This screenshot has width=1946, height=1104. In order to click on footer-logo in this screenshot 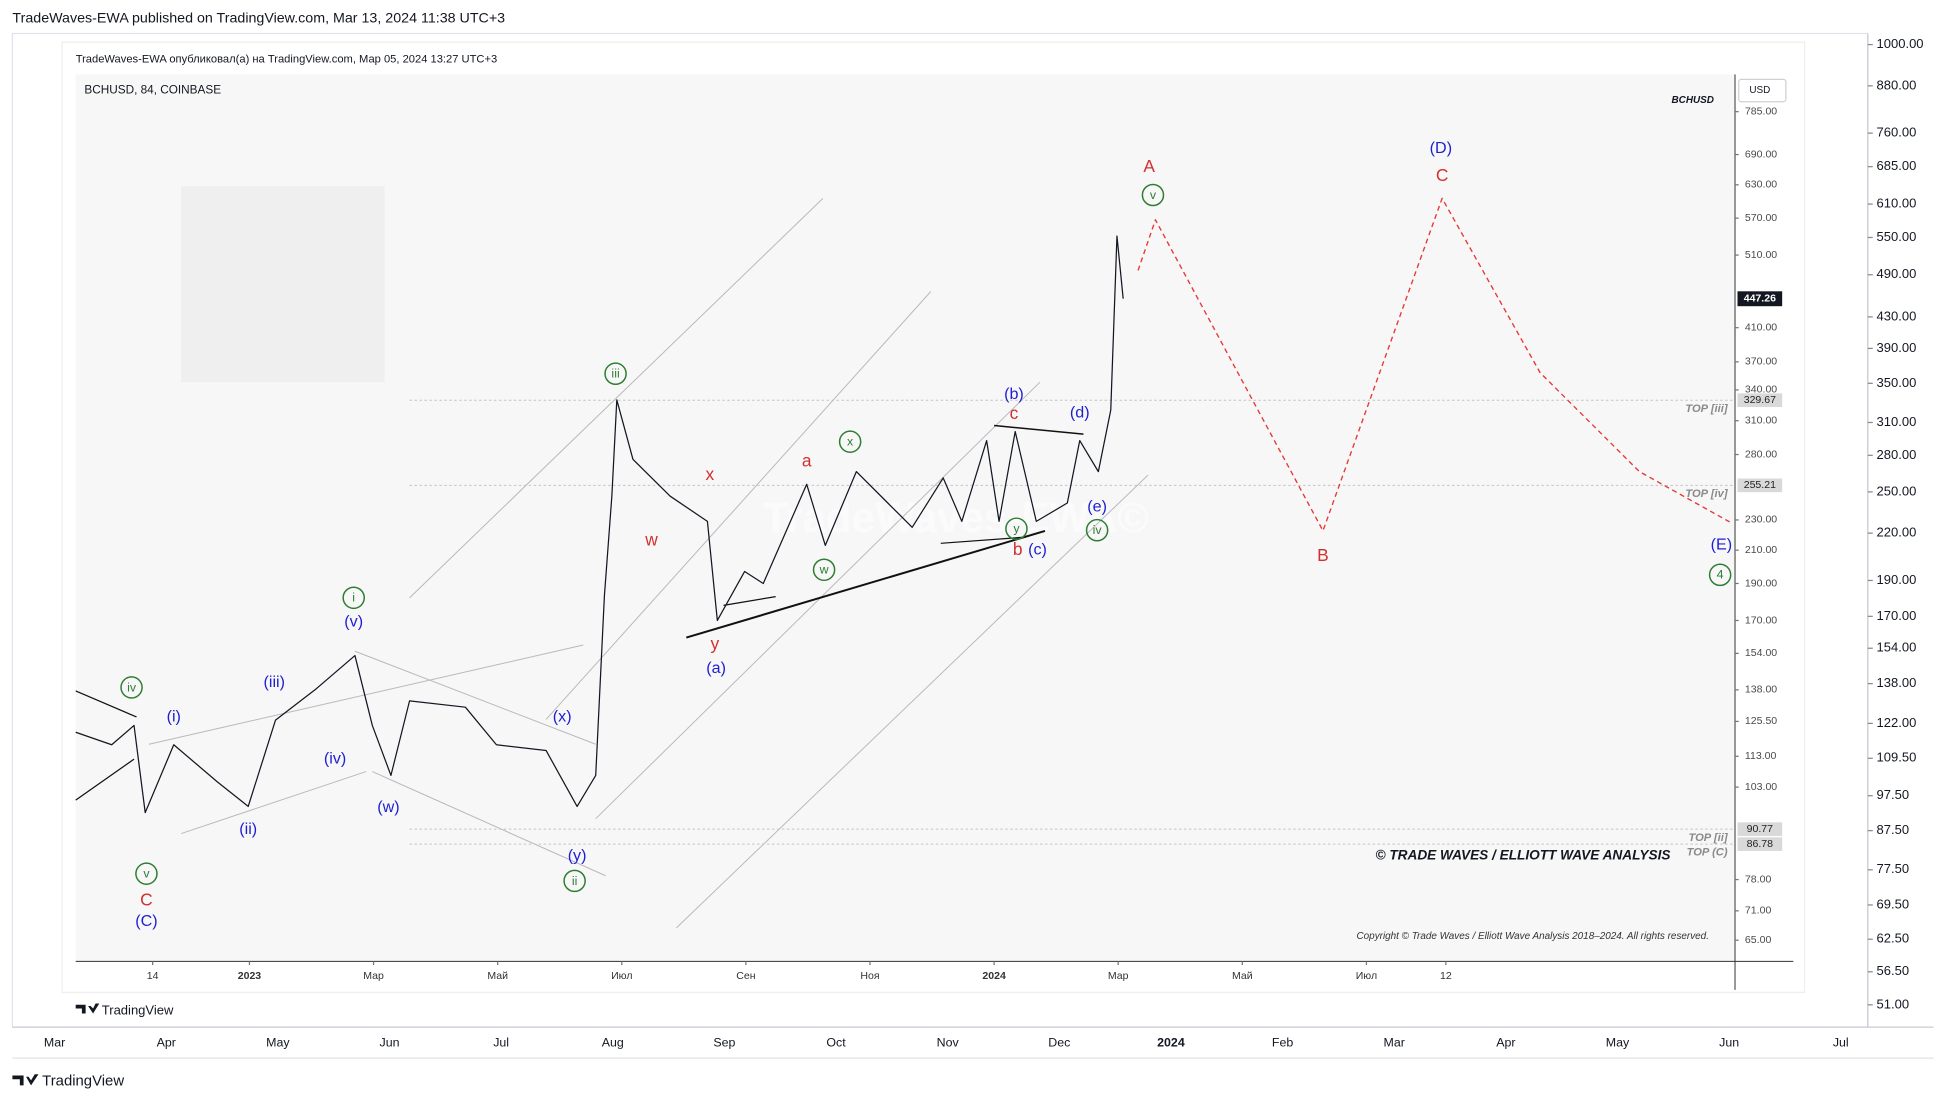, I will do `click(25, 1080)`.